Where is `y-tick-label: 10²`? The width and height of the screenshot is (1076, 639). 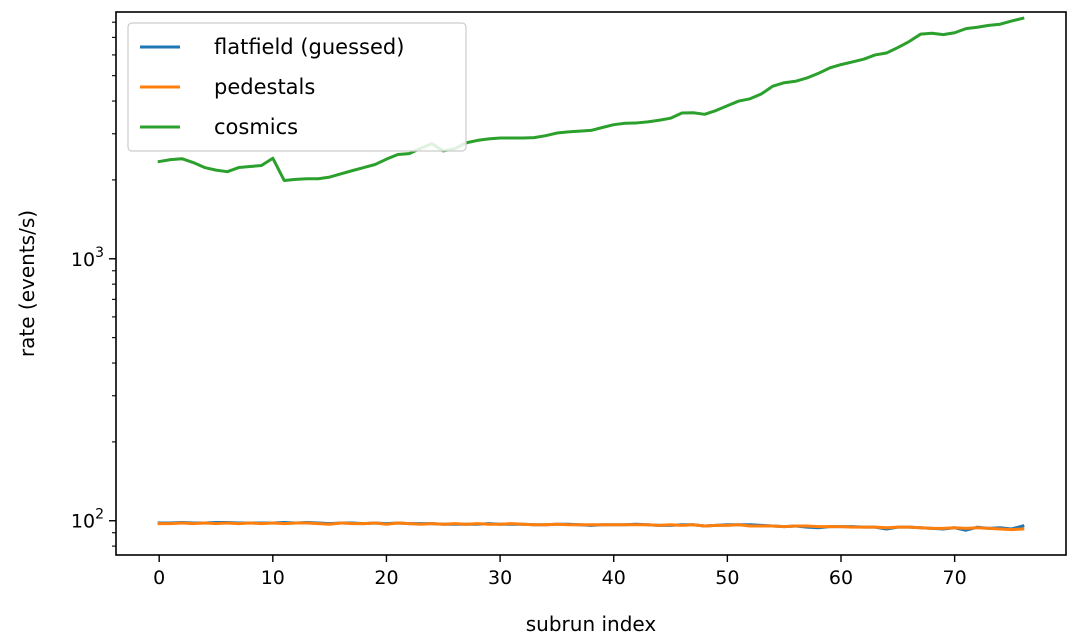 y-tick-label: 10² is located at coordinates (87, 520).